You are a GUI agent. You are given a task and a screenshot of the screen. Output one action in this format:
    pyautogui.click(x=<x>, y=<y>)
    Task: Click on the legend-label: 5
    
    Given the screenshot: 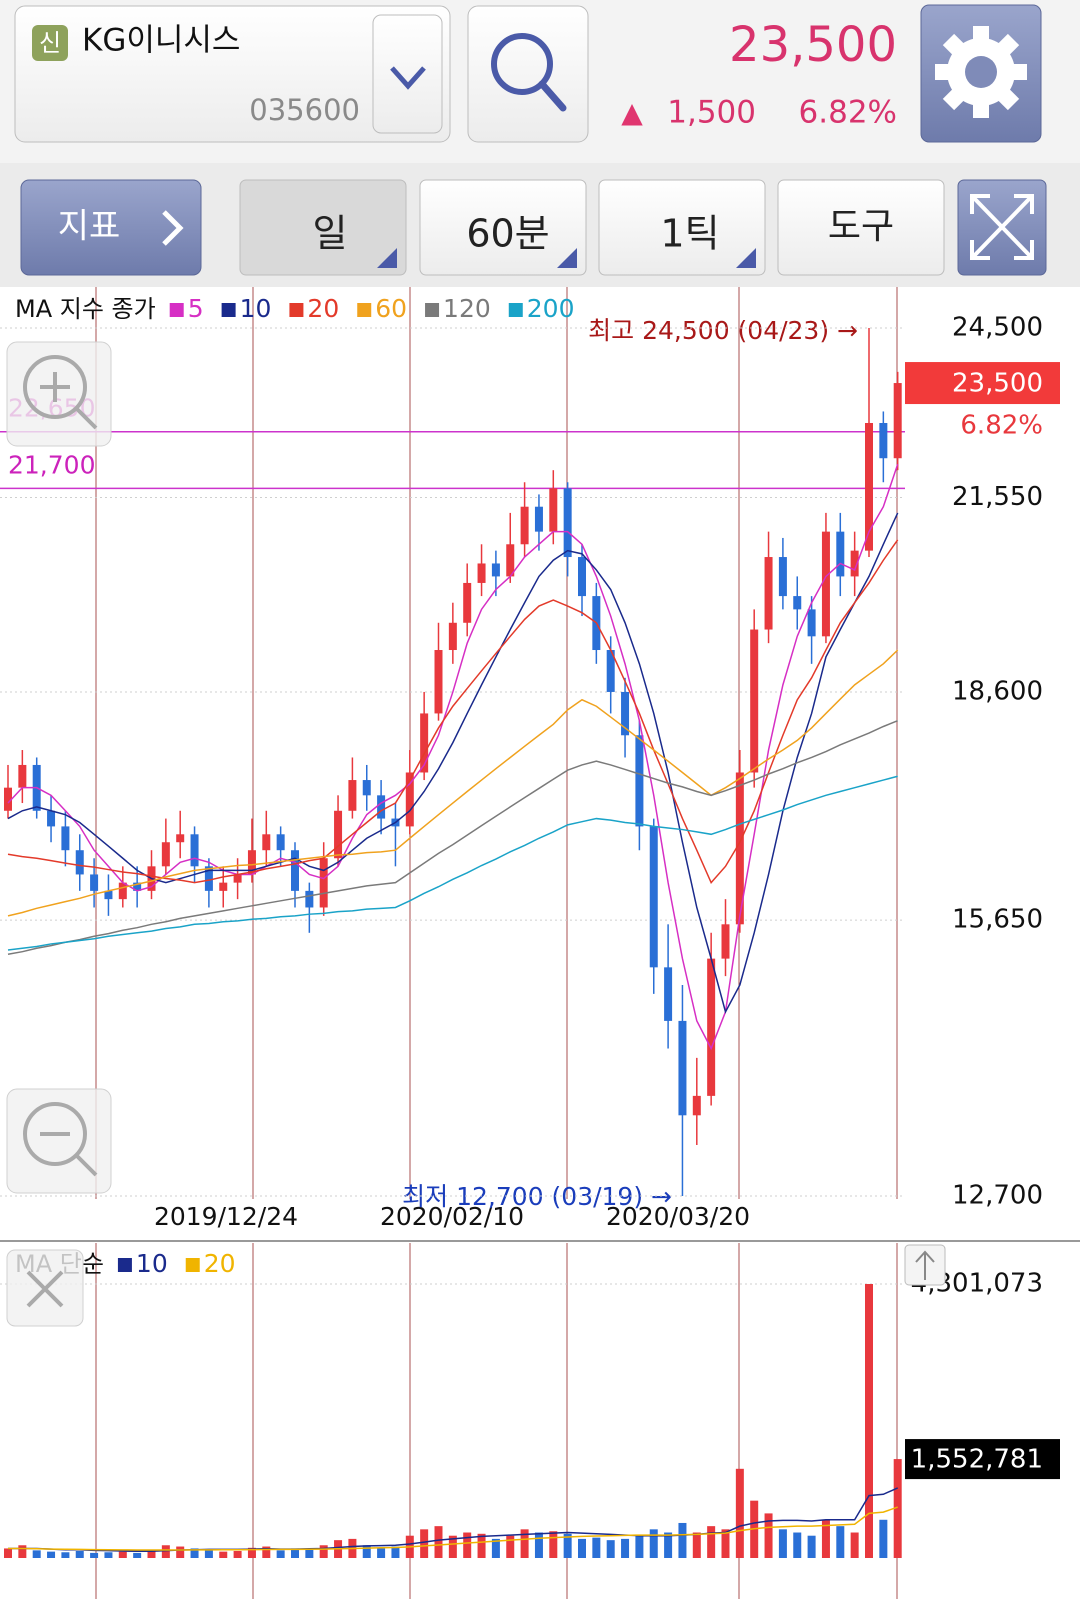 What is the action you would take?
    pyautogui.click(x=196, y=308)
    